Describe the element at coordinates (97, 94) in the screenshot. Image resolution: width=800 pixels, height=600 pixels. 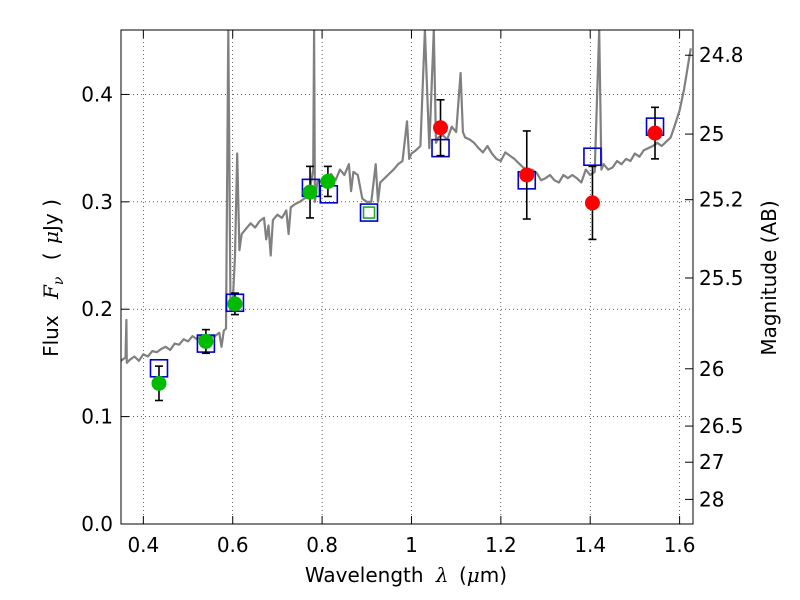
I see `y-tick-label: 0.4` at that location.